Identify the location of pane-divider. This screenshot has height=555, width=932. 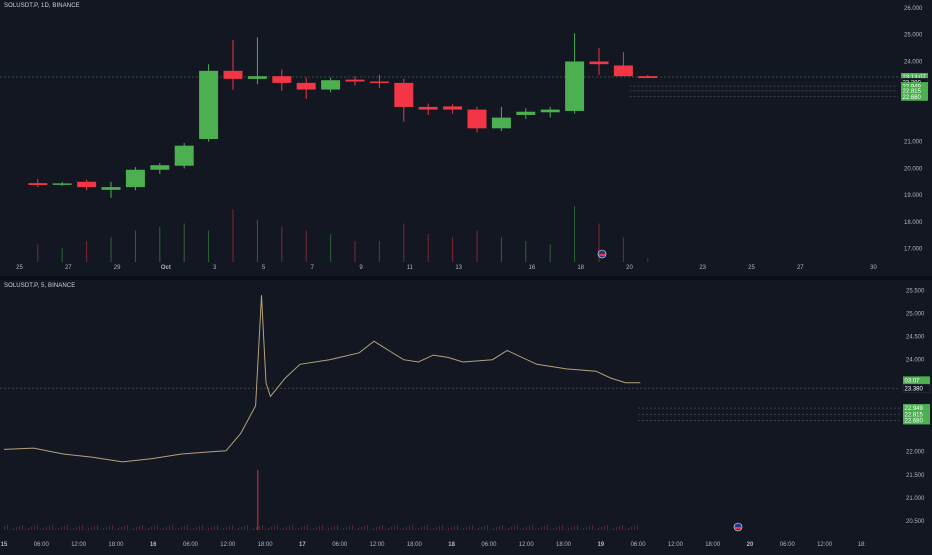
(466, 278).